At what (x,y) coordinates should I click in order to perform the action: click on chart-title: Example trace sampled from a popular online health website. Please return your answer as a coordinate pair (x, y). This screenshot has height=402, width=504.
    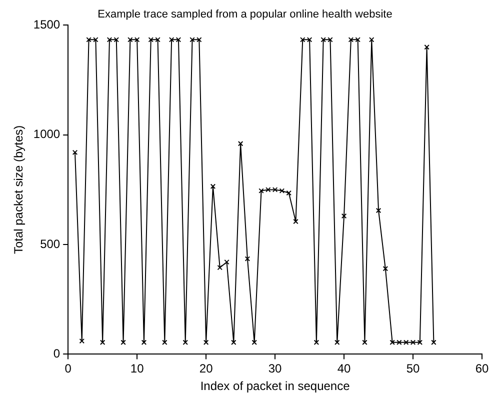
    Looking at the image, I should click on (245, 14).